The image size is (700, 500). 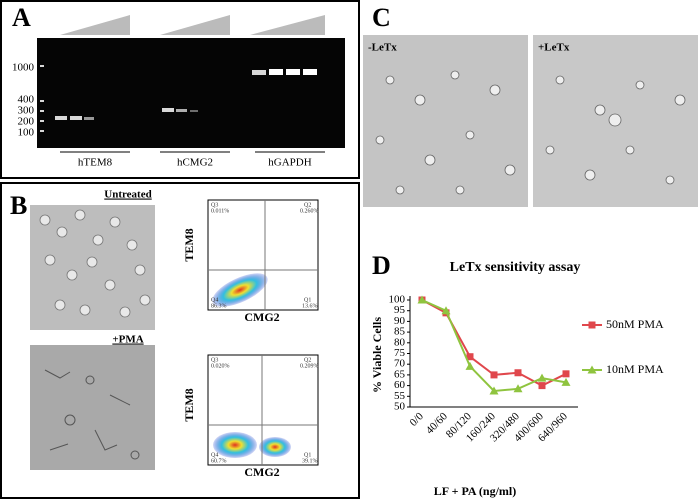 What do you see at coordinates (310, 461) in the screenshot?
I see `quadrant-value: 39.1%` at bounding box center [310, 461].